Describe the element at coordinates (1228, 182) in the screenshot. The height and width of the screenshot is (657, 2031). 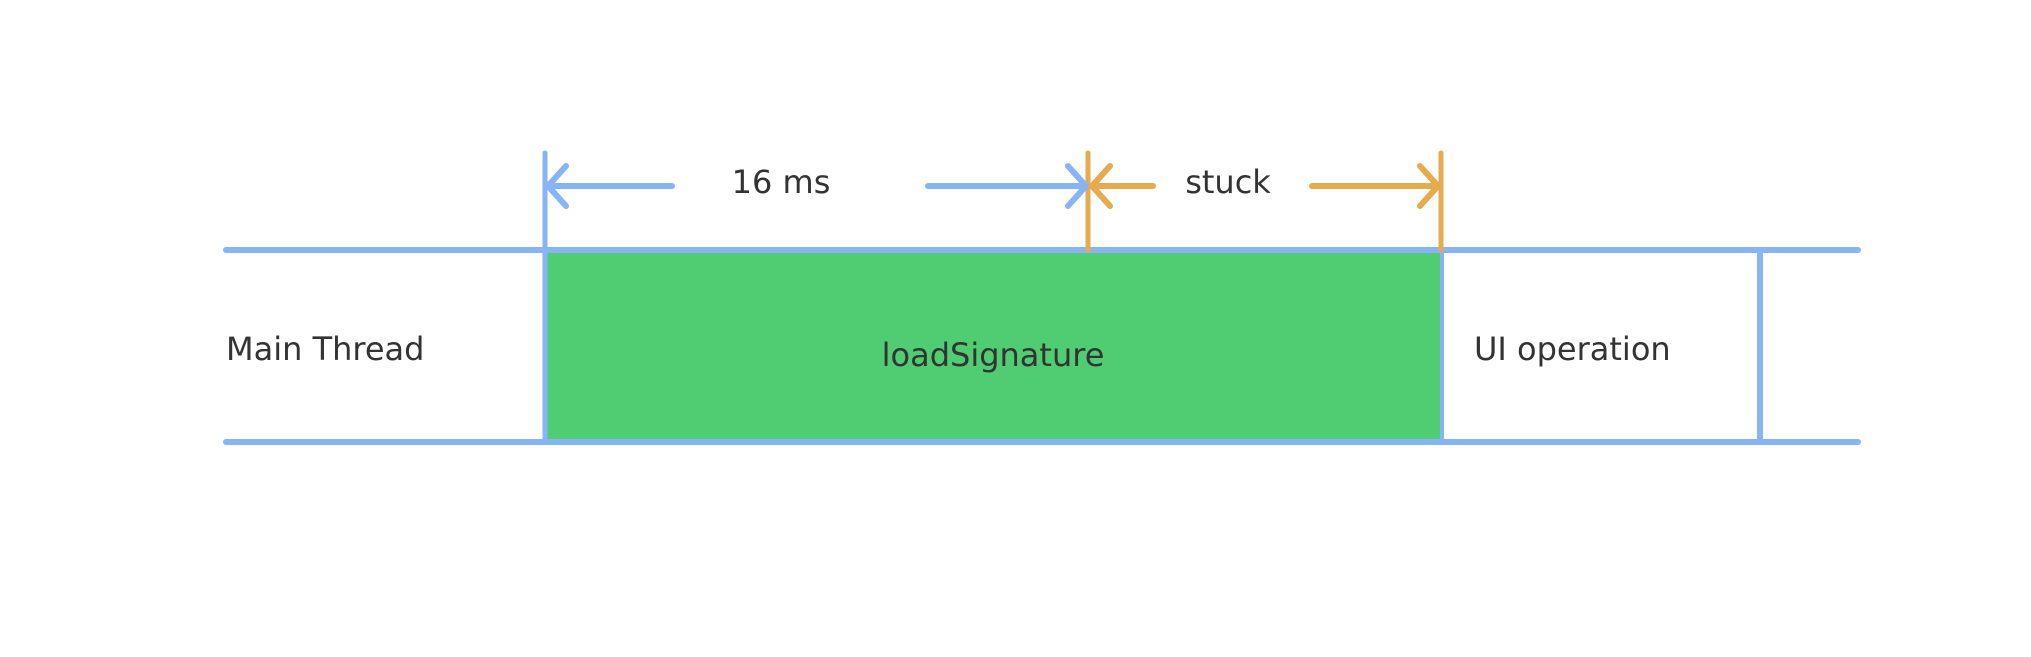
I see `stuck-label: stuck` at that location.